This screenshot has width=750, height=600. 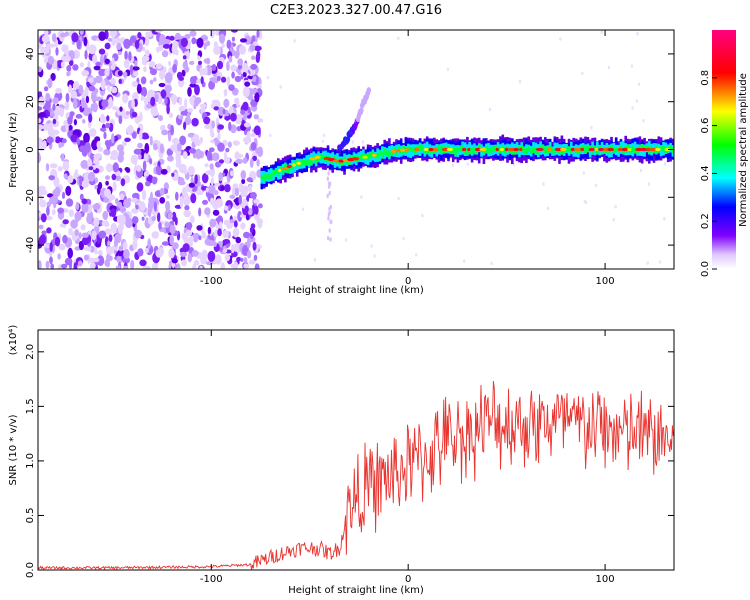 What do you see at coordinates (356, 290) in the screenshot?
I see `spectrogram-x-label: Height of straight line (km)` at bounding box center [356, 290].